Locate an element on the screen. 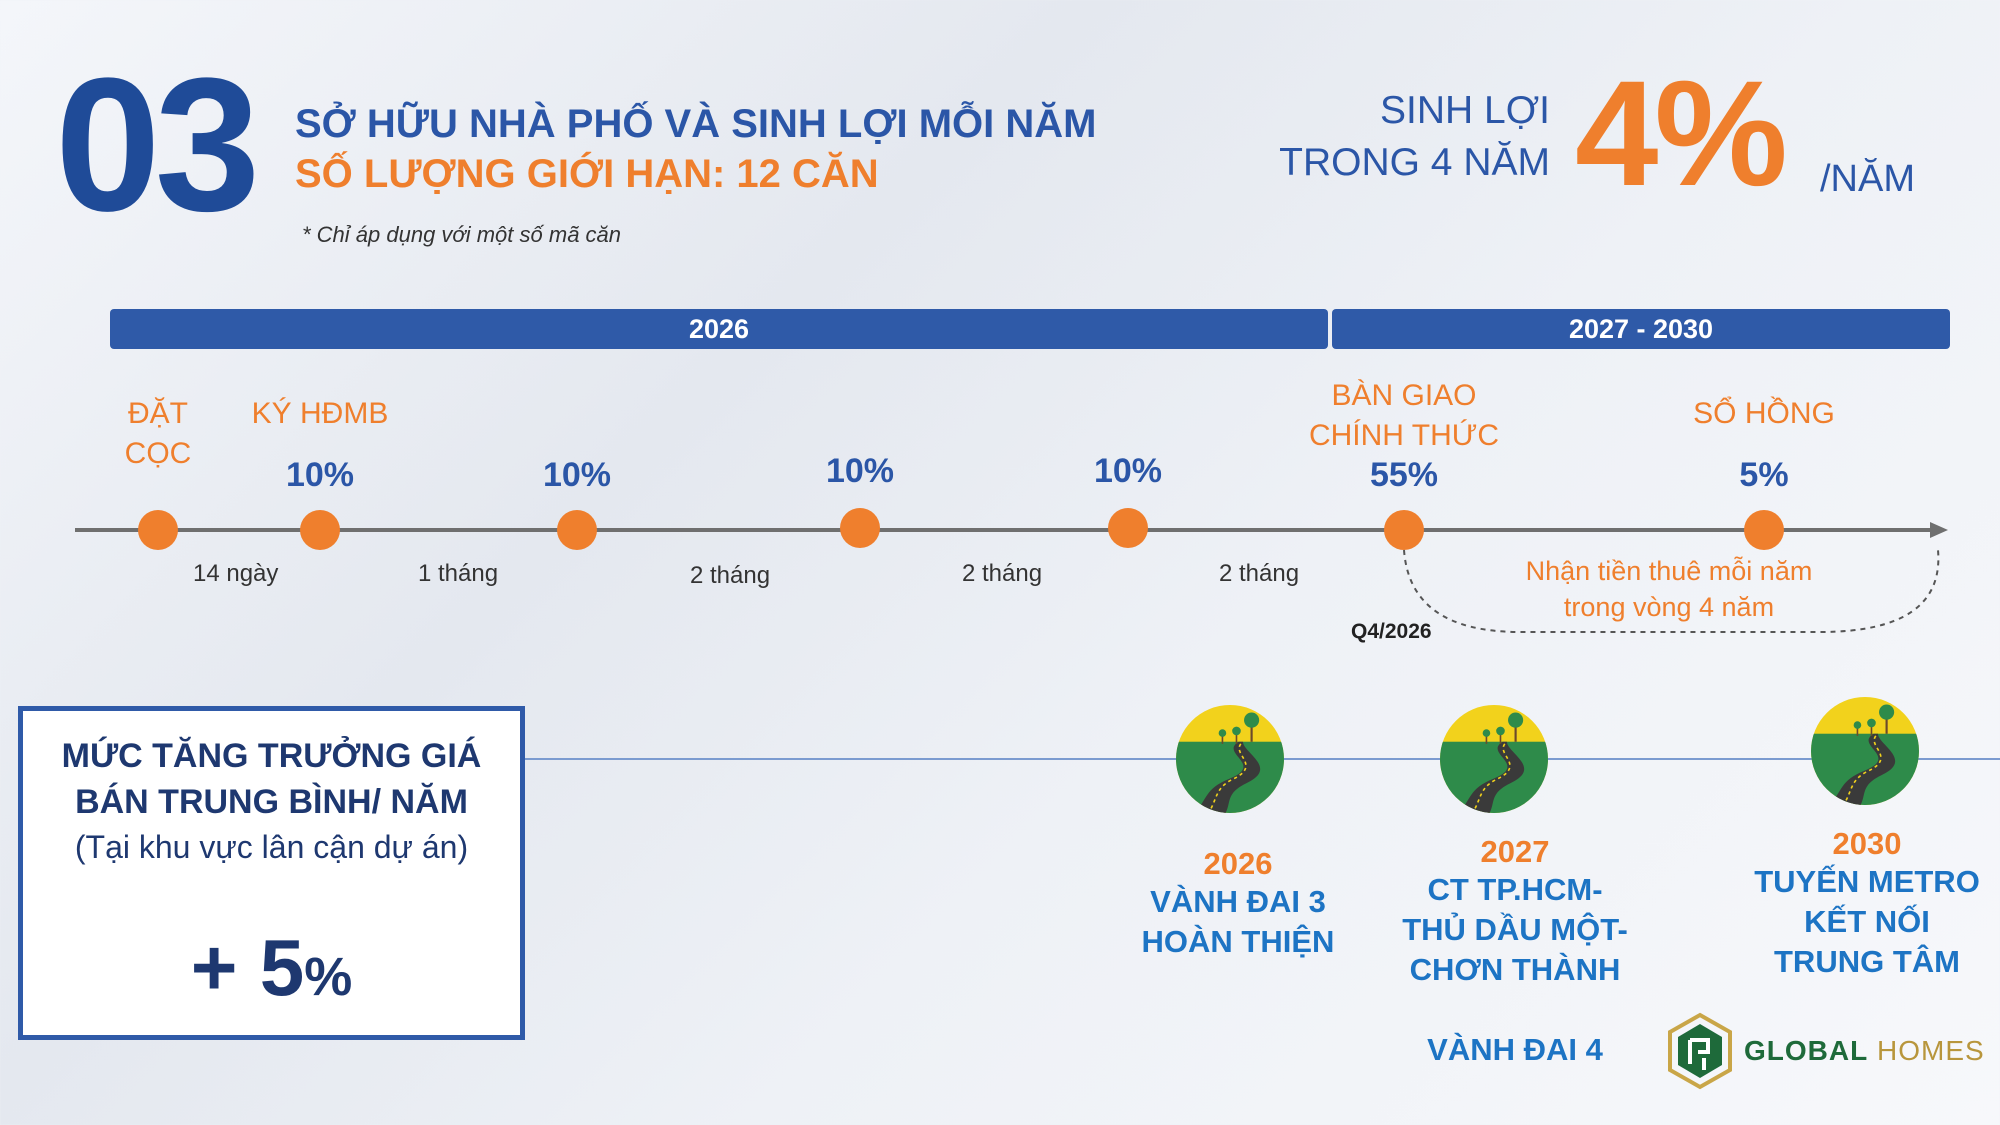  milestone-label-deposit: ĐẶT CỌC is located at coordinates (158, 433).